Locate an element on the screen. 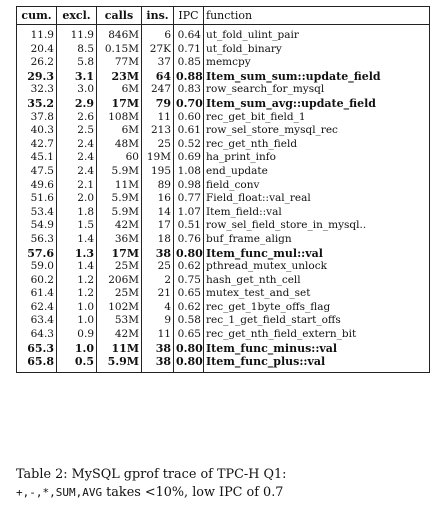 The image size is (447, 508). cell-ipc: 0.98 is located at coordinates (188, 185).